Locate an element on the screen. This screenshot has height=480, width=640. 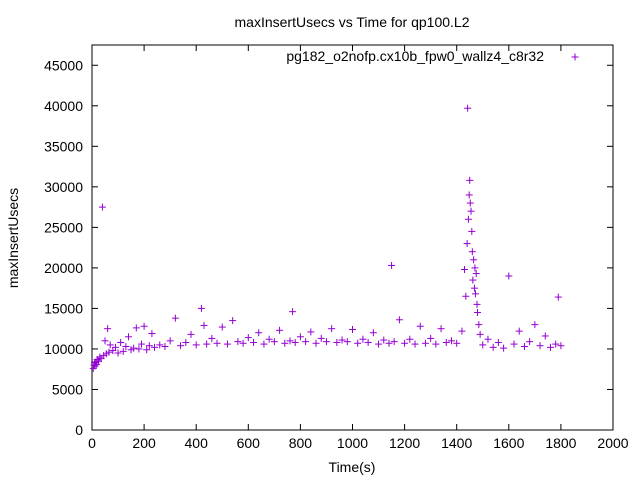
legend-marker is located at coordinates (575, 57).